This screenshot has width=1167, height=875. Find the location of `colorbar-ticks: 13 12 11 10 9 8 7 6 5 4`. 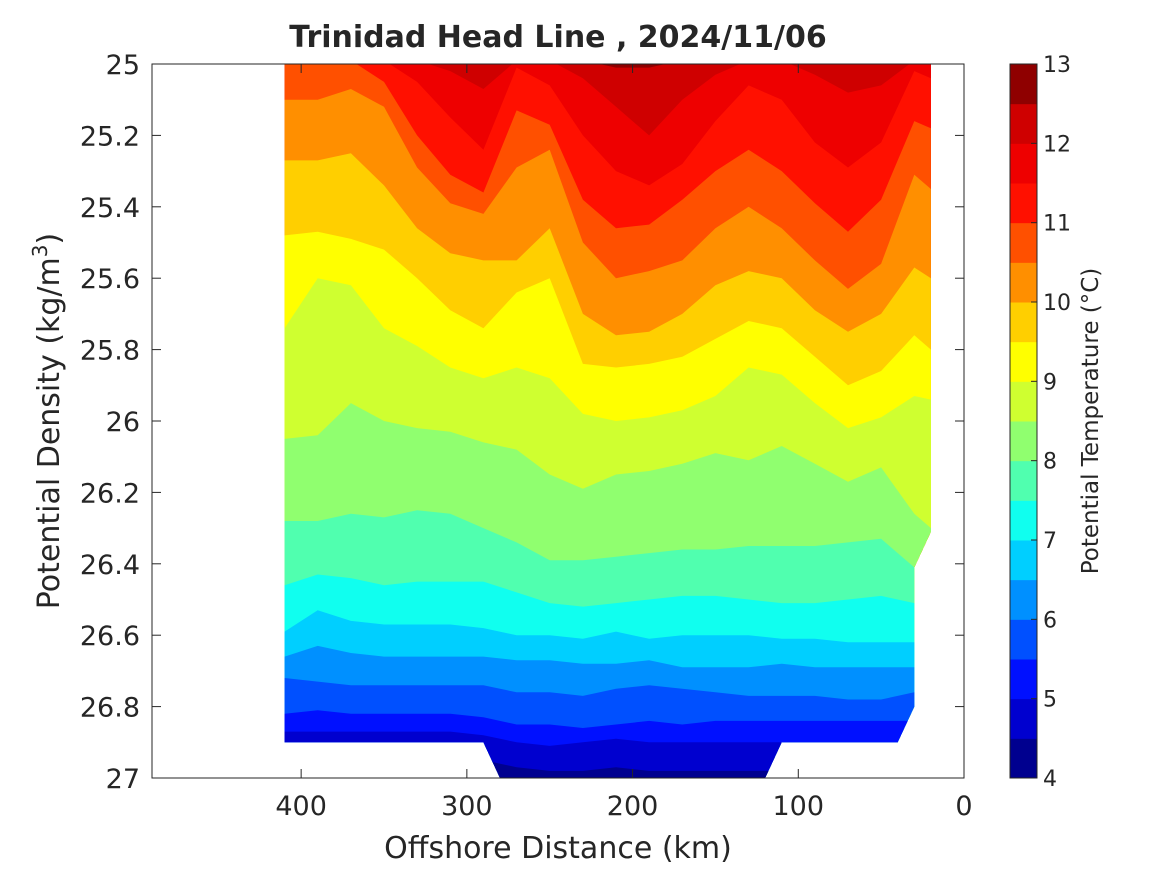

colorbar-ticks: 13 12 11 10 9 8 7 6 5 4 is located at coordinates (1051, 422).